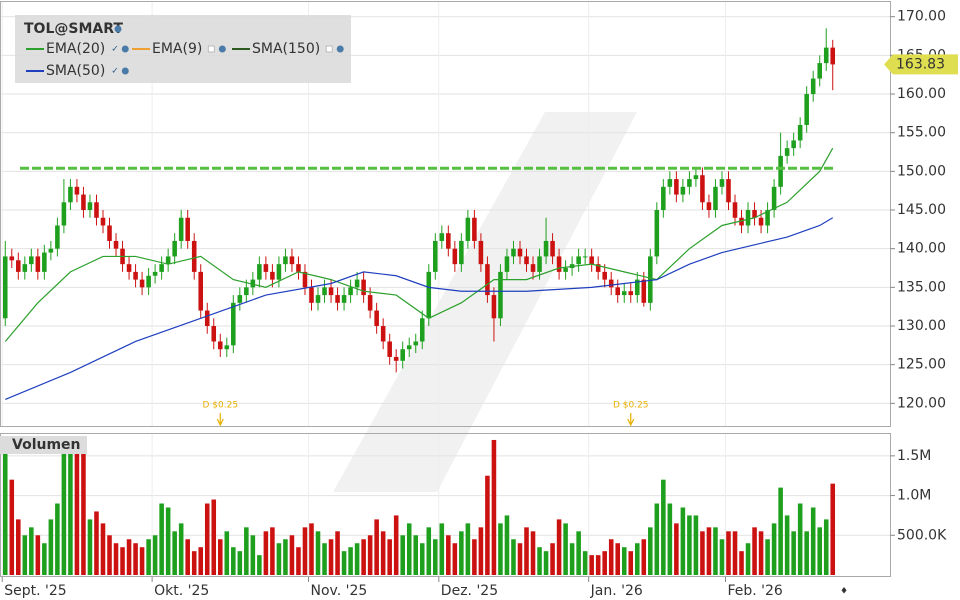 The width and height of the screenshot is (960, 600). What do you see at coordinates (177, 49) in the screenshot?
I see `legend-label: EMA(9)` at bounding box center [177, 49].